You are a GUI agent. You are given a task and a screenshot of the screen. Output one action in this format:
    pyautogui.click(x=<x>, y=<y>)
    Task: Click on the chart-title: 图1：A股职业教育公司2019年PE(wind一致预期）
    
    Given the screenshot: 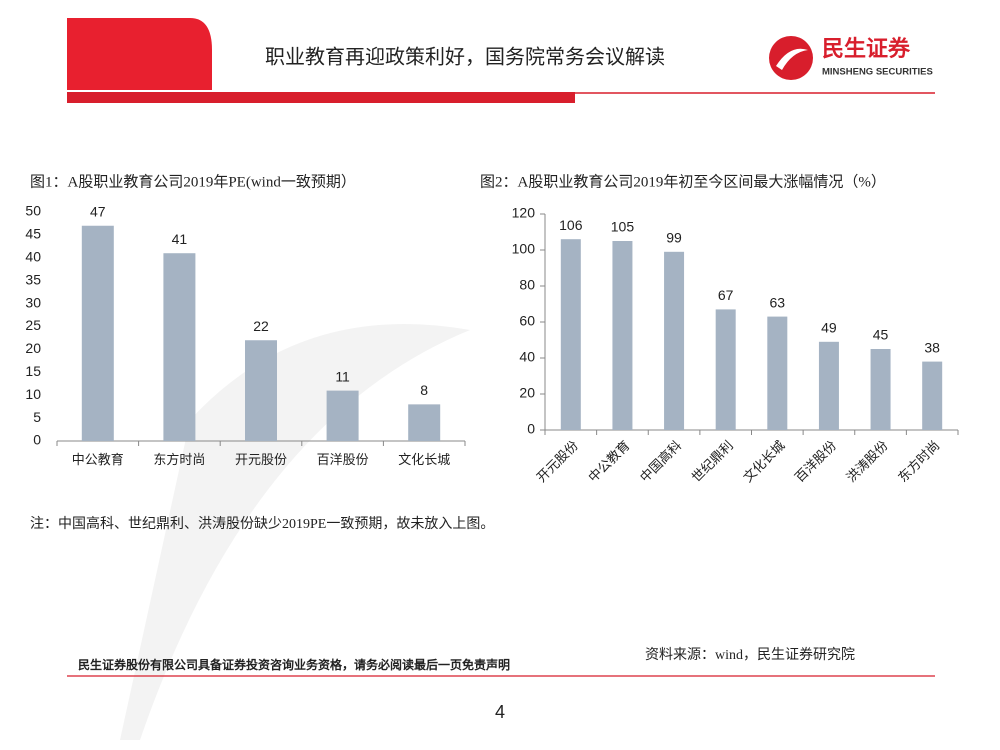 What is the action you would take?
    pyautogui.click(x=193, y=181)
    